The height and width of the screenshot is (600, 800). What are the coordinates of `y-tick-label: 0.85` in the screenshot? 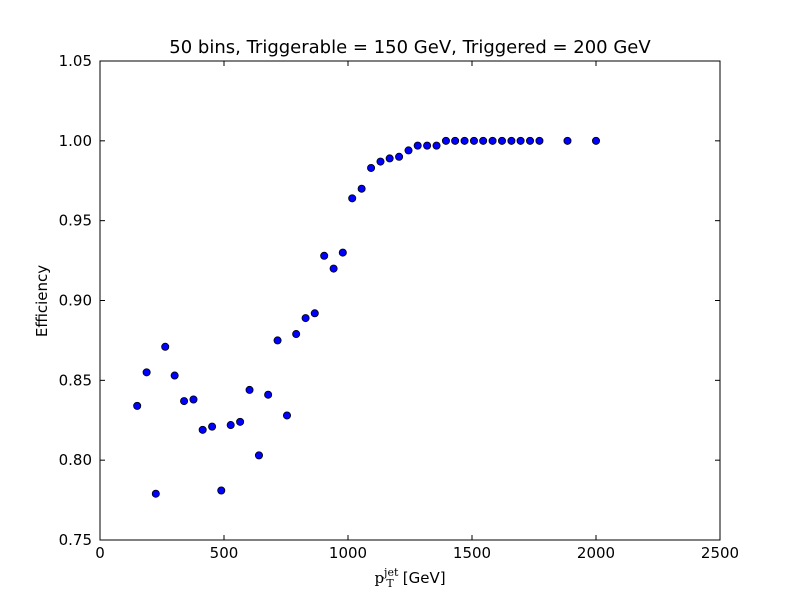 It's located at (75, 380).